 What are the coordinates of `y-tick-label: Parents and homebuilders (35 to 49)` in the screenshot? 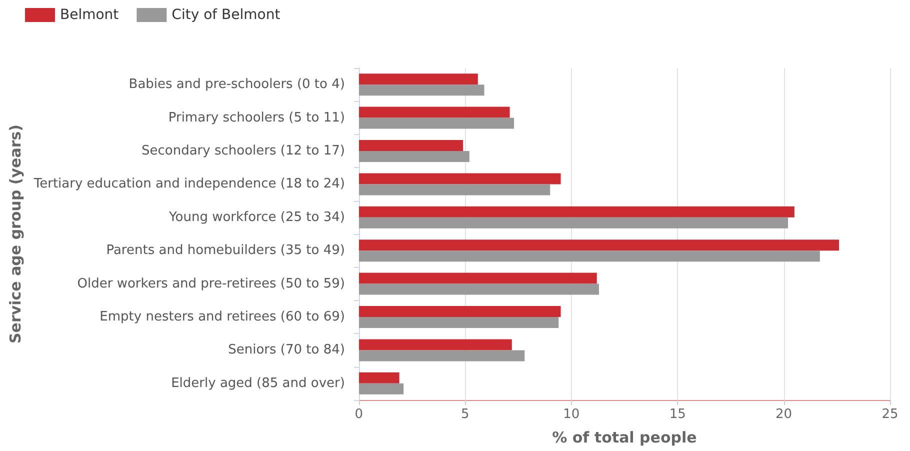 It's located at (225, 250).